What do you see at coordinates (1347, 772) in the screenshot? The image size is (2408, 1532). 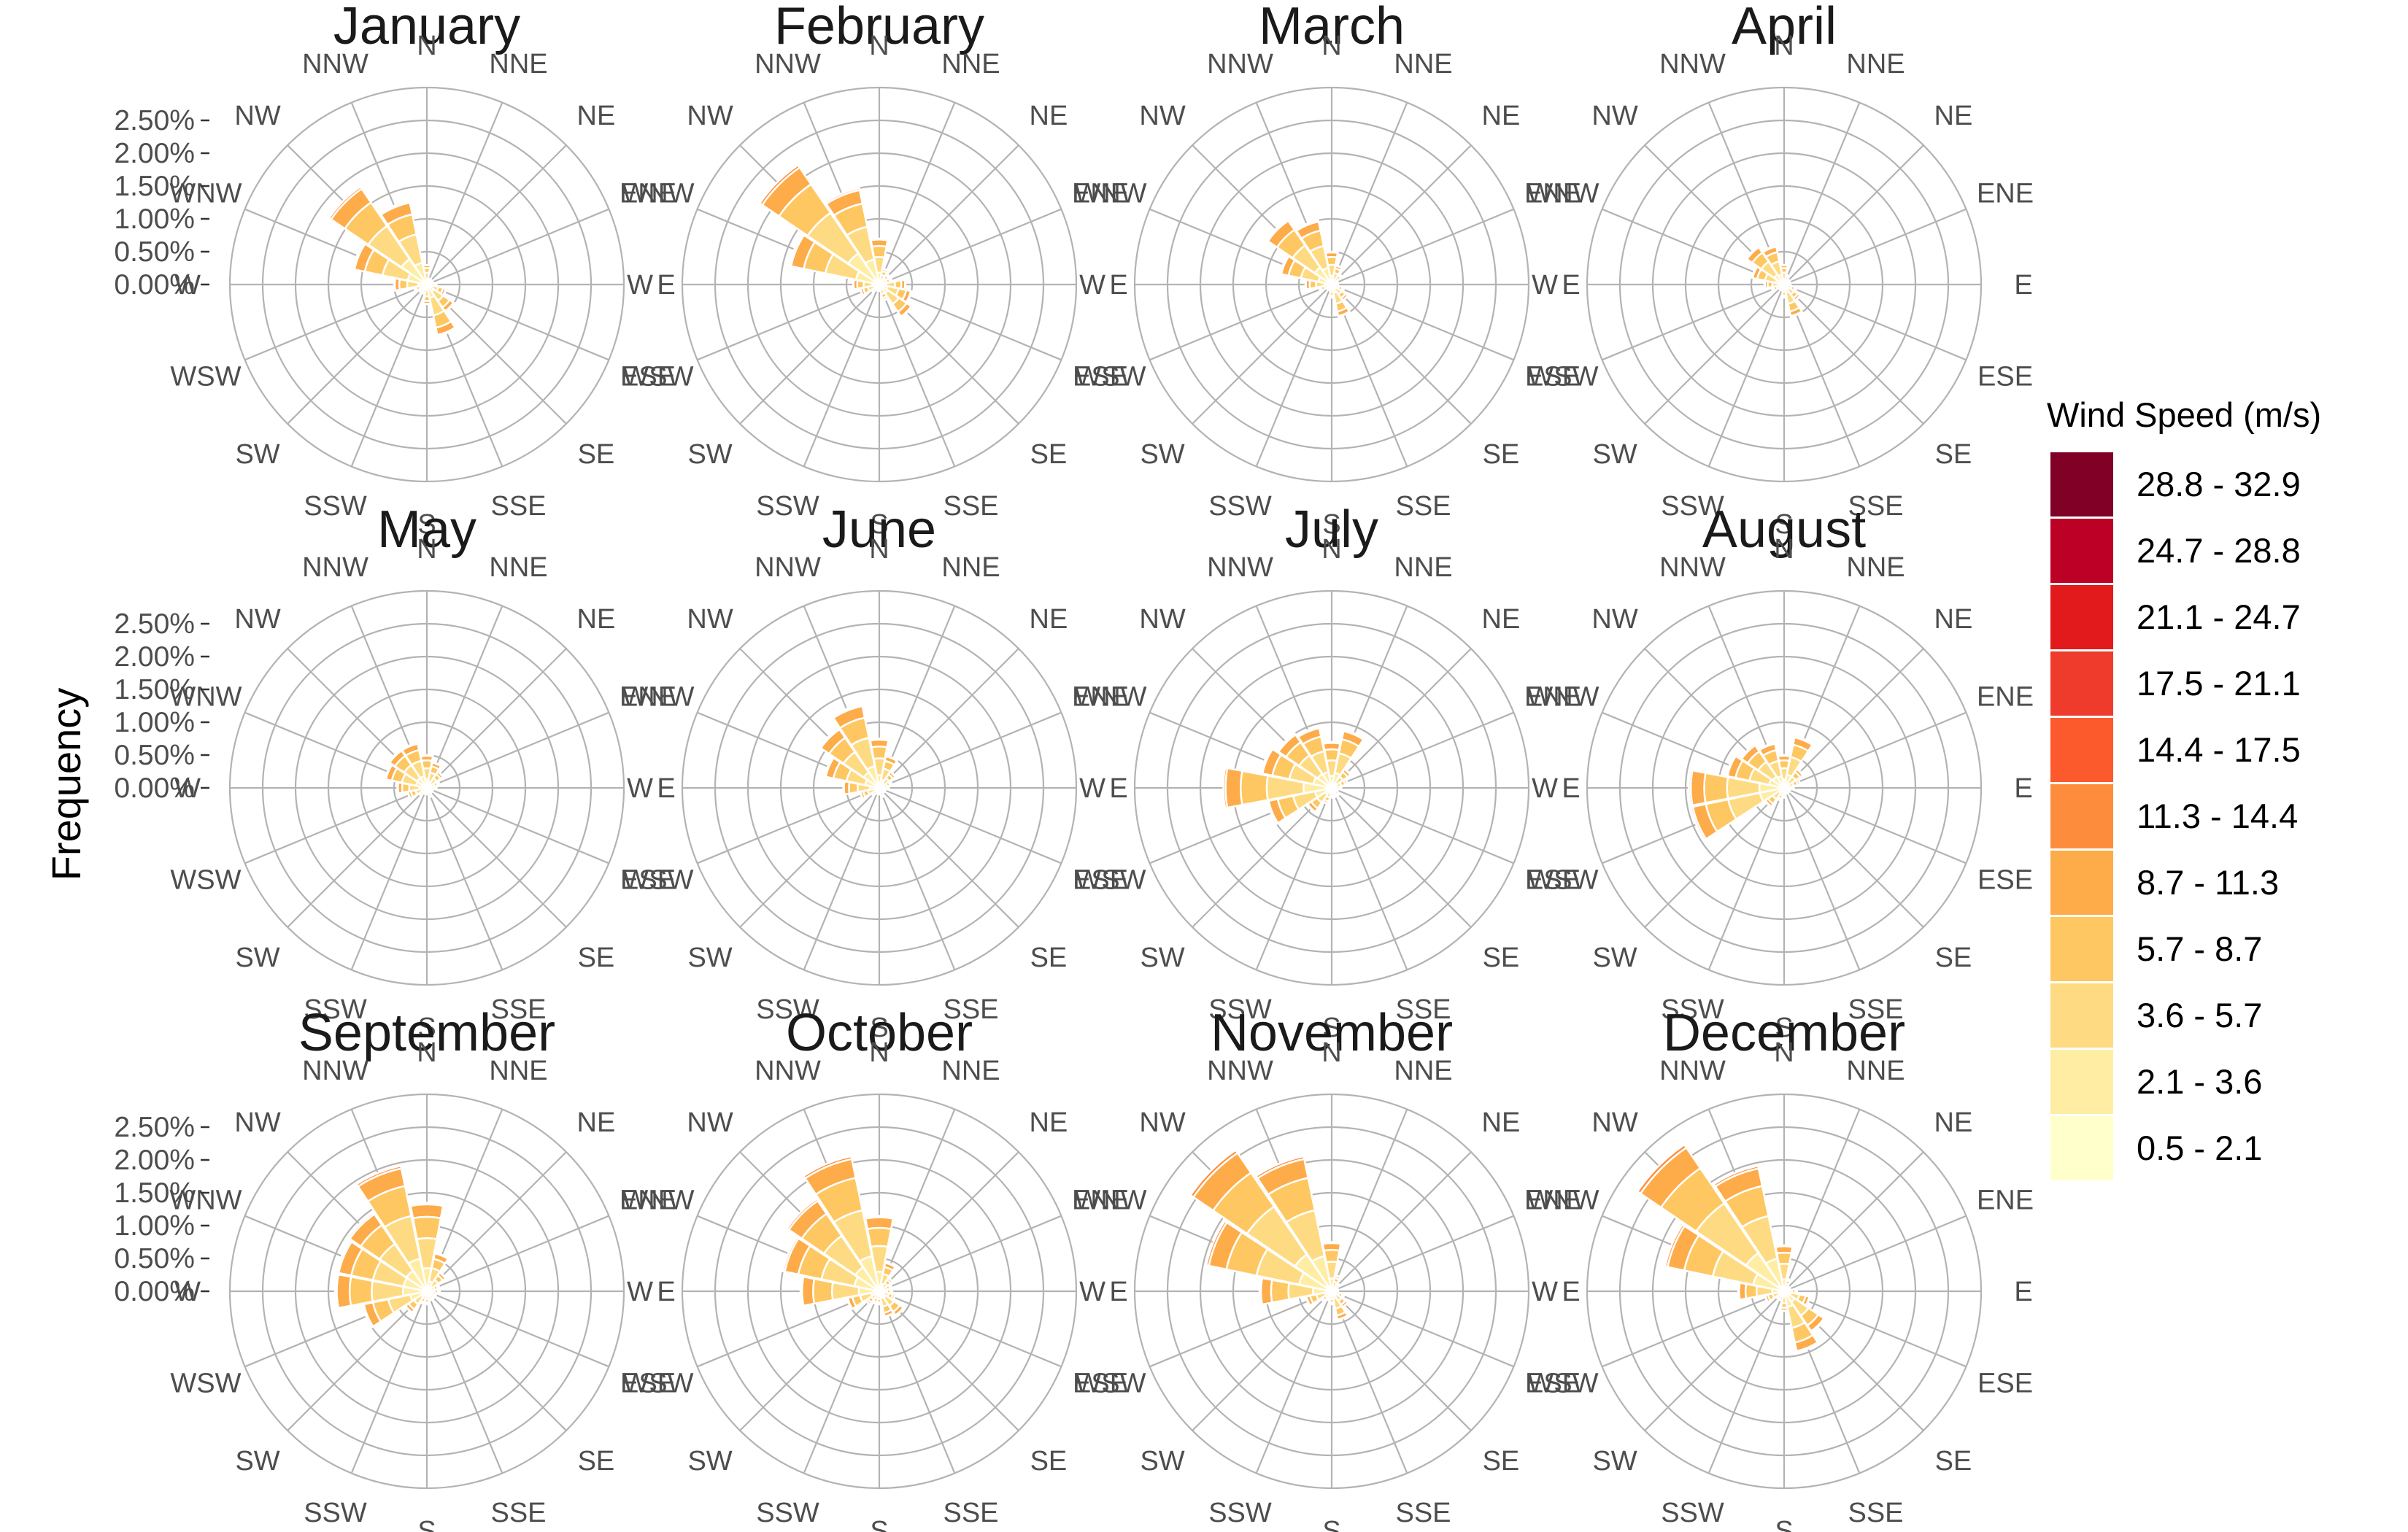 I see `wedge-ne` at bounding box center [1347, 772].